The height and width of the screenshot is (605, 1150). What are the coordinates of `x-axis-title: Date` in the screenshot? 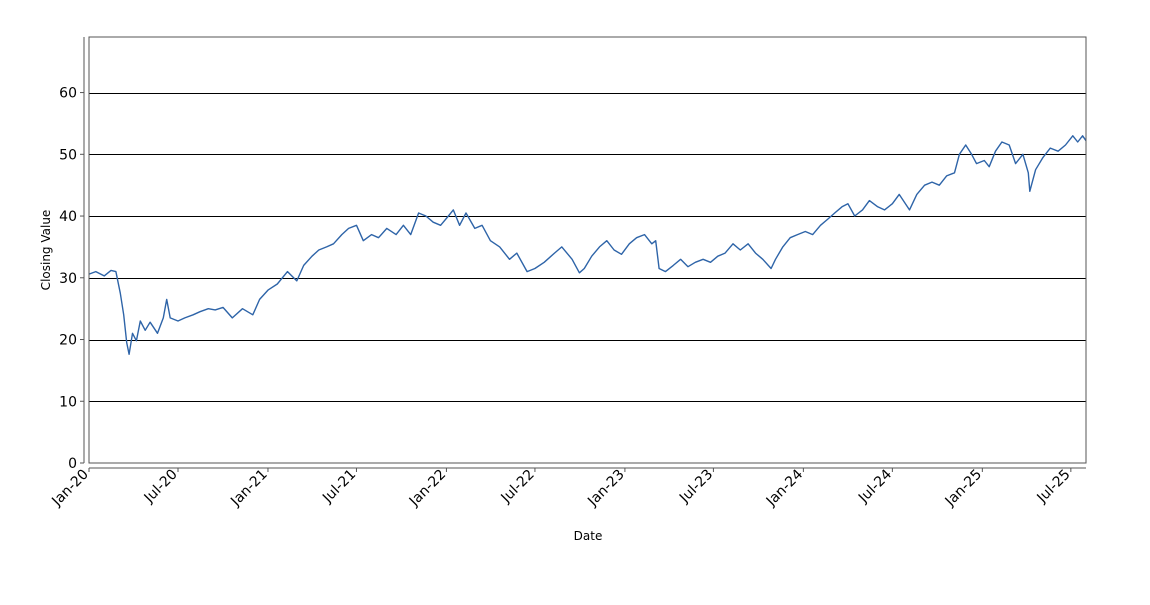 It's located at (588, 536).